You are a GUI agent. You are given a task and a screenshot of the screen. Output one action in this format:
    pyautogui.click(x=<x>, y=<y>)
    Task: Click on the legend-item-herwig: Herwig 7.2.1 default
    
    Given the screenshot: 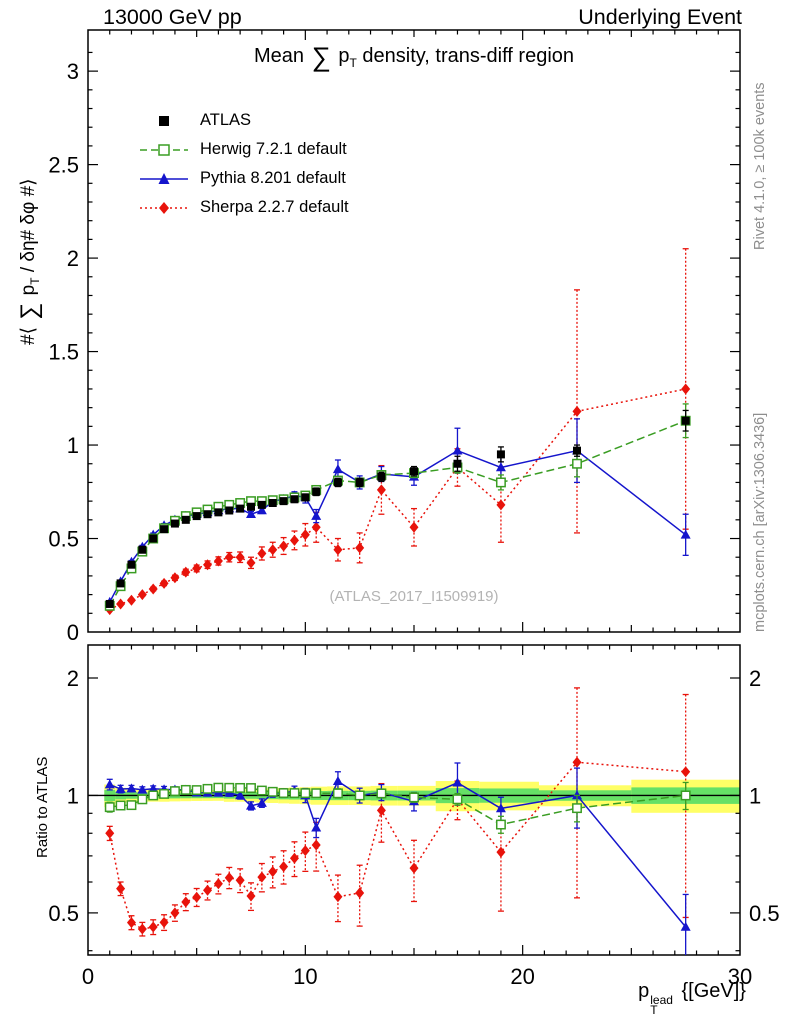 What is the action you would take?
    pyautogui.click(x=243, y=149)
    